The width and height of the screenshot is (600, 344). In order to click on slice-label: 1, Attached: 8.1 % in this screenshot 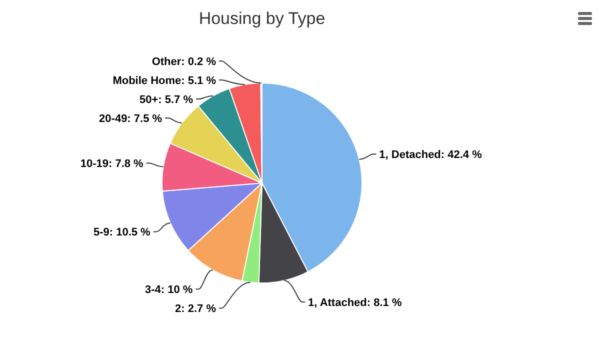, I will do `click(355, 302)`.